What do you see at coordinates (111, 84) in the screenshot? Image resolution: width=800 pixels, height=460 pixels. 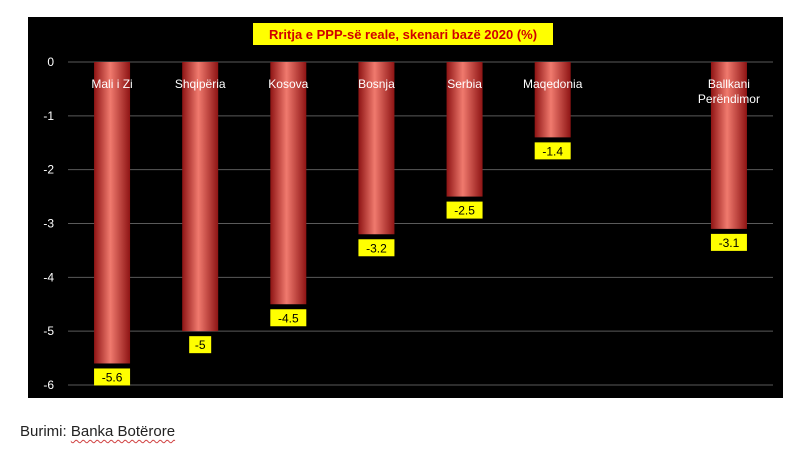 I see `category-label: Mali i Zi` at bounding box center [111, 84].